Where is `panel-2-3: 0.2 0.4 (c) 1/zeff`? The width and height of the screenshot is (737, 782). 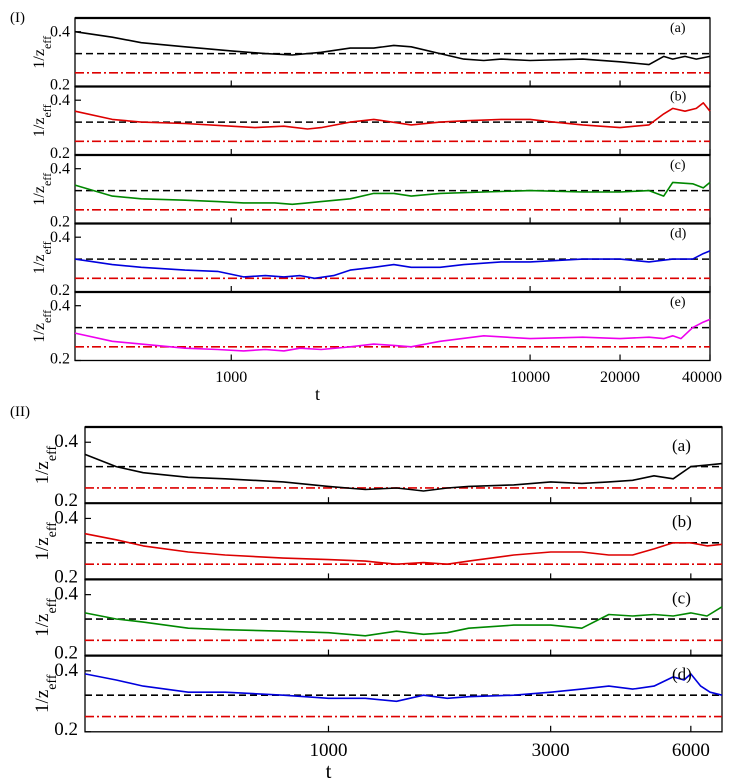
panel-2-3: 0.2 0.4 (c) 1/zeff is located at coordinates (377, 621).